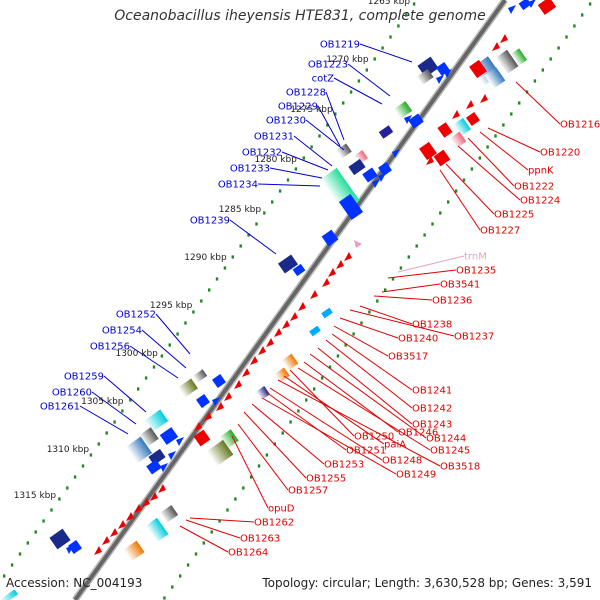  What do you see at coordinates (408, 357) in the screenshot?
I see `reverse-gene-label-ob3517: OB3517` at bounding box center [408, 357].